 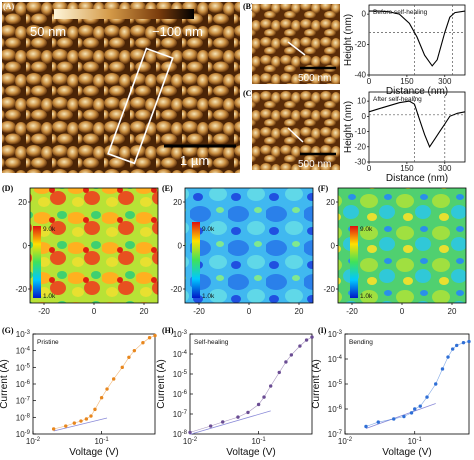 What do you see at coordinates (400, 12) in the screenshot?
I see `profile-legend: Before self-healing` at bounding box center [400, 12].